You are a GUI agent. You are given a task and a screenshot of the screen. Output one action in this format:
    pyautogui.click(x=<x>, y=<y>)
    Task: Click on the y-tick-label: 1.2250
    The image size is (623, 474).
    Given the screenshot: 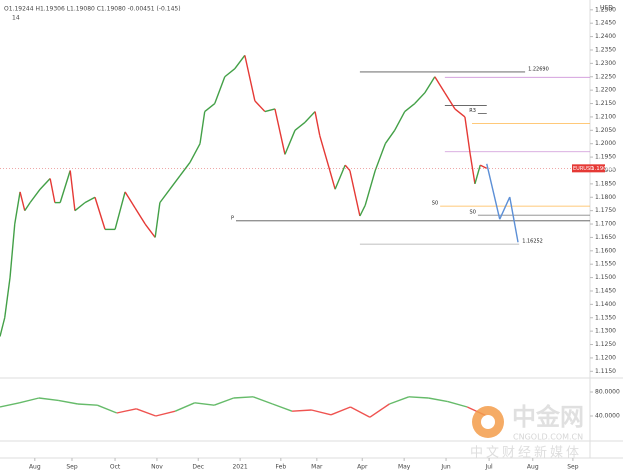 What is the action you would take?
    pyautogui.click(x=605, y=76)
    